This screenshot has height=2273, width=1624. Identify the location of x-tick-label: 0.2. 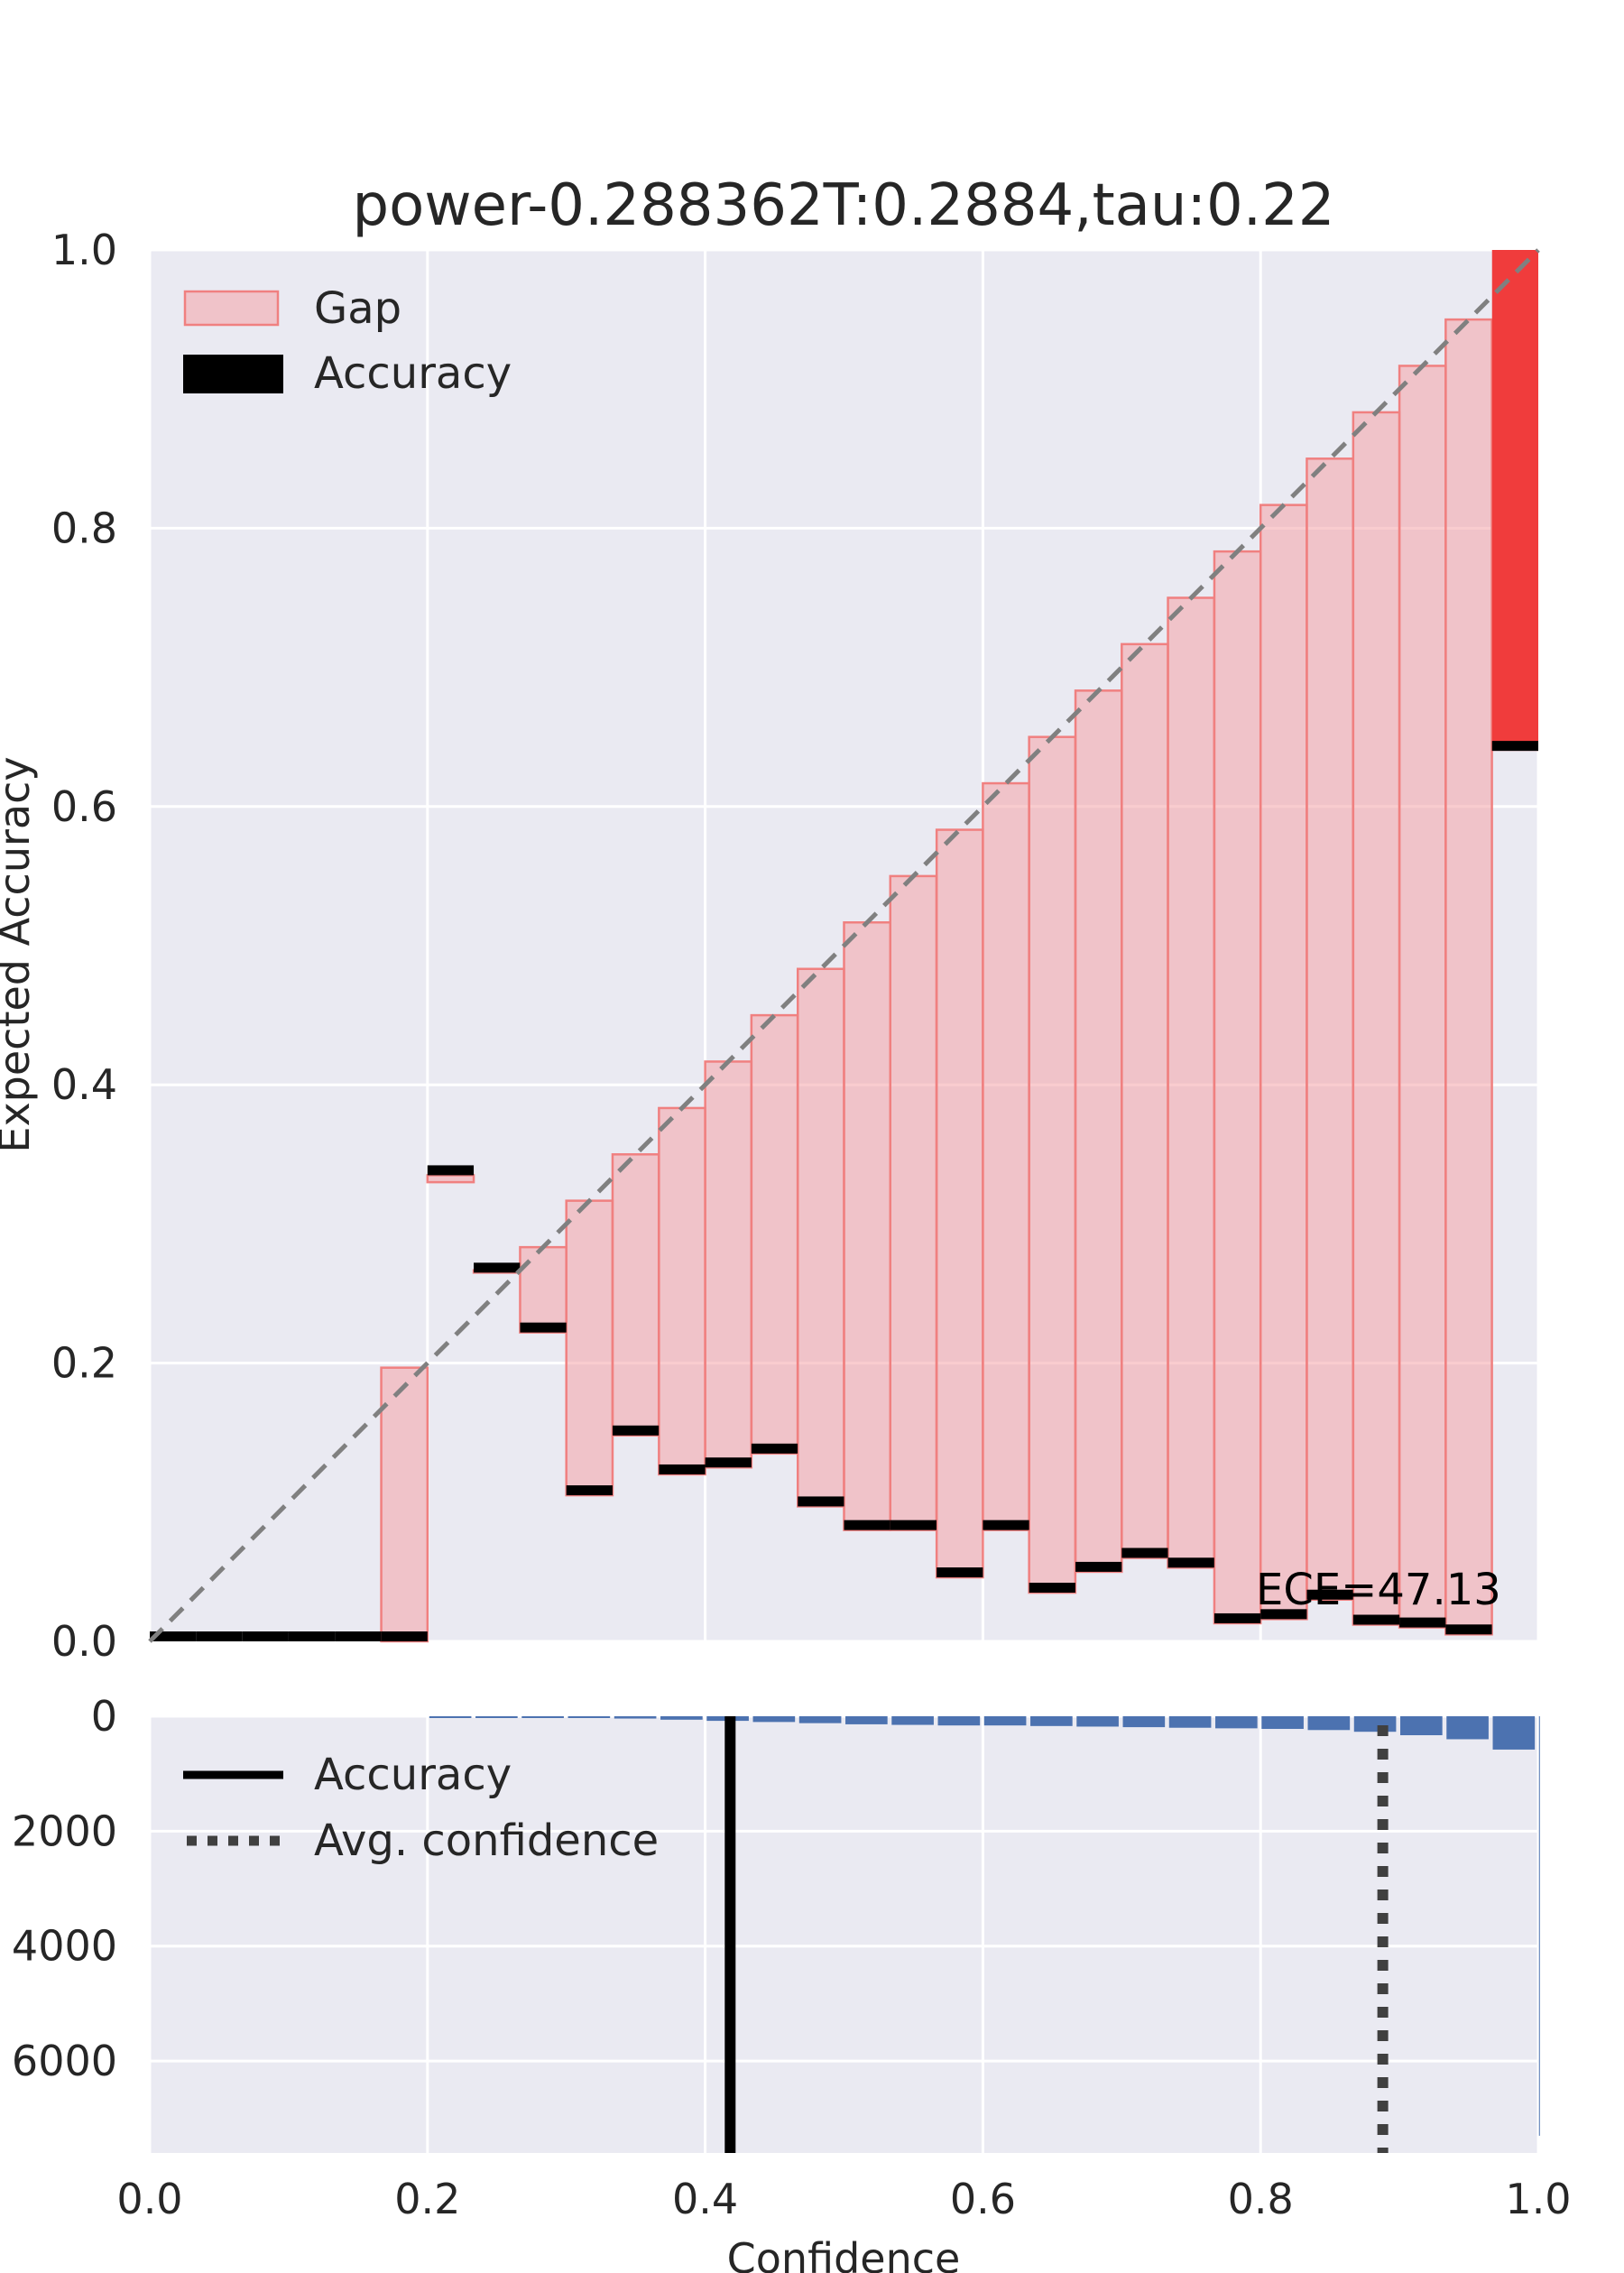
(427, 2199).